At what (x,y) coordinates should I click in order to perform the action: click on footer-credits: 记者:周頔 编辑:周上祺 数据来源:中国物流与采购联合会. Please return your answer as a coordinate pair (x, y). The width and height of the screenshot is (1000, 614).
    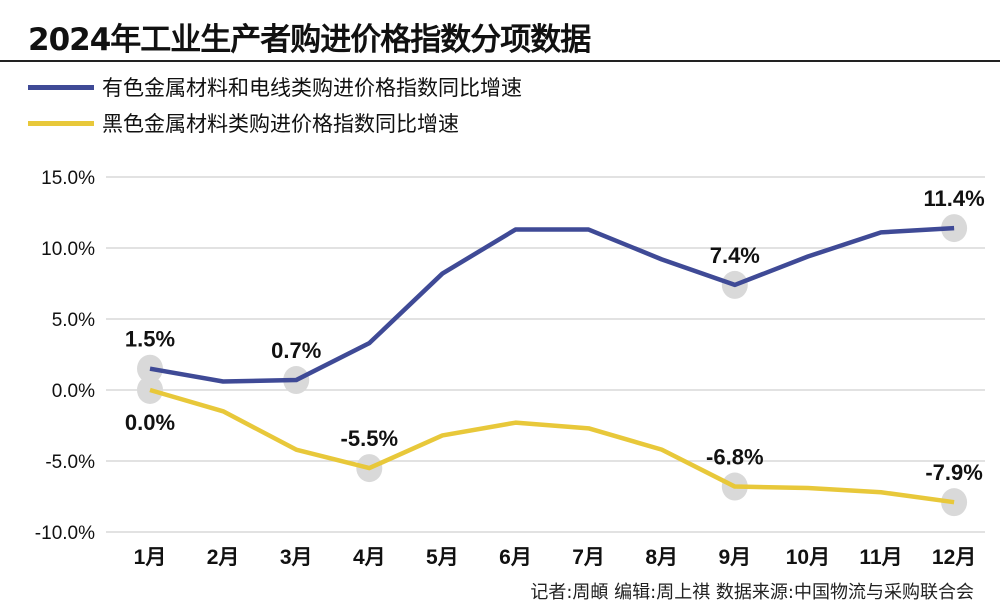
    Looking at the image, I should click on (752, 592).